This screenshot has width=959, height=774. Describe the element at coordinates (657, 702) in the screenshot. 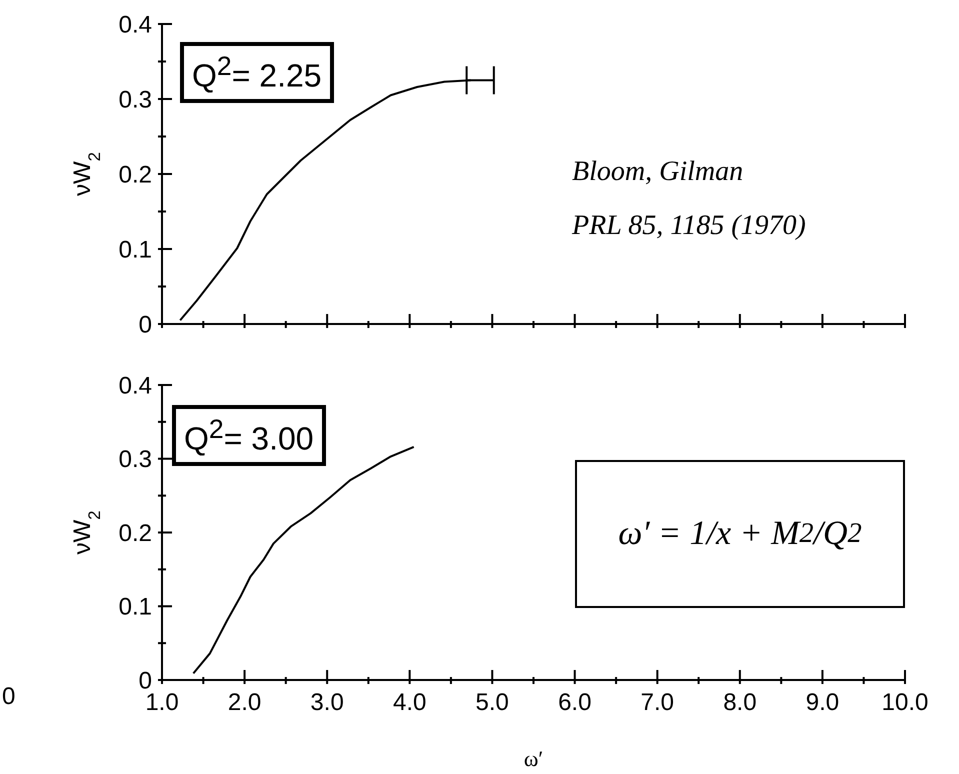

I see `x-tick-label: 7.0` at that location.